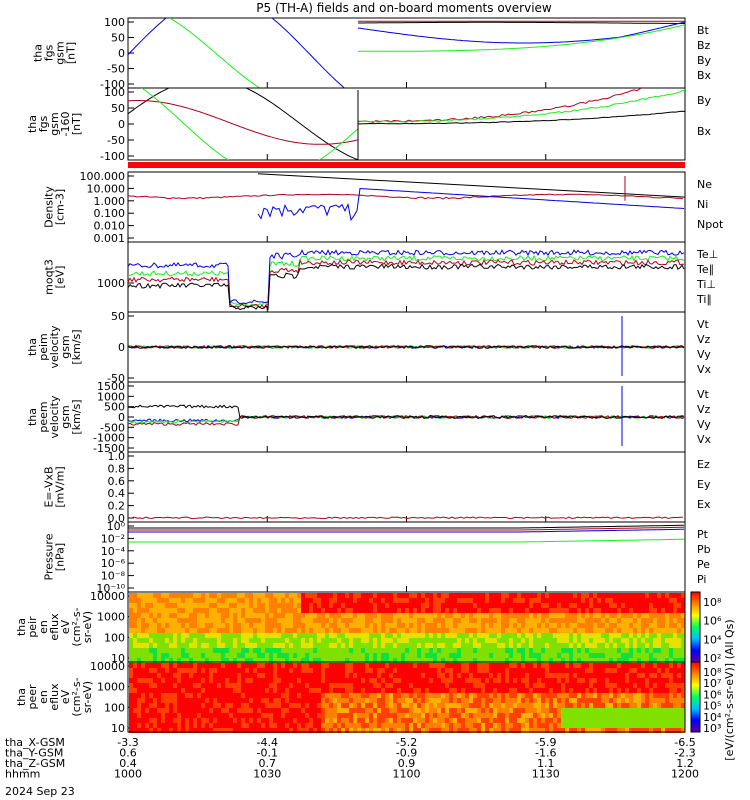 This screenshot has width=750, height=800. I want to click on xaxis-value: -0.1, so click(267, 753).